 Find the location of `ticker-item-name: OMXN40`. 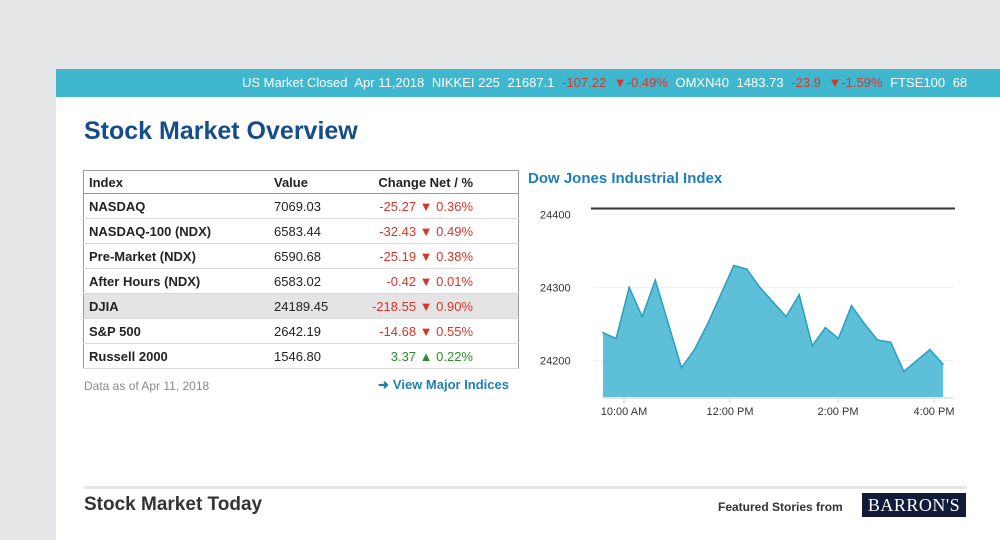

ticker-item-name: OMXN40 is located at coordinates (702, 82).